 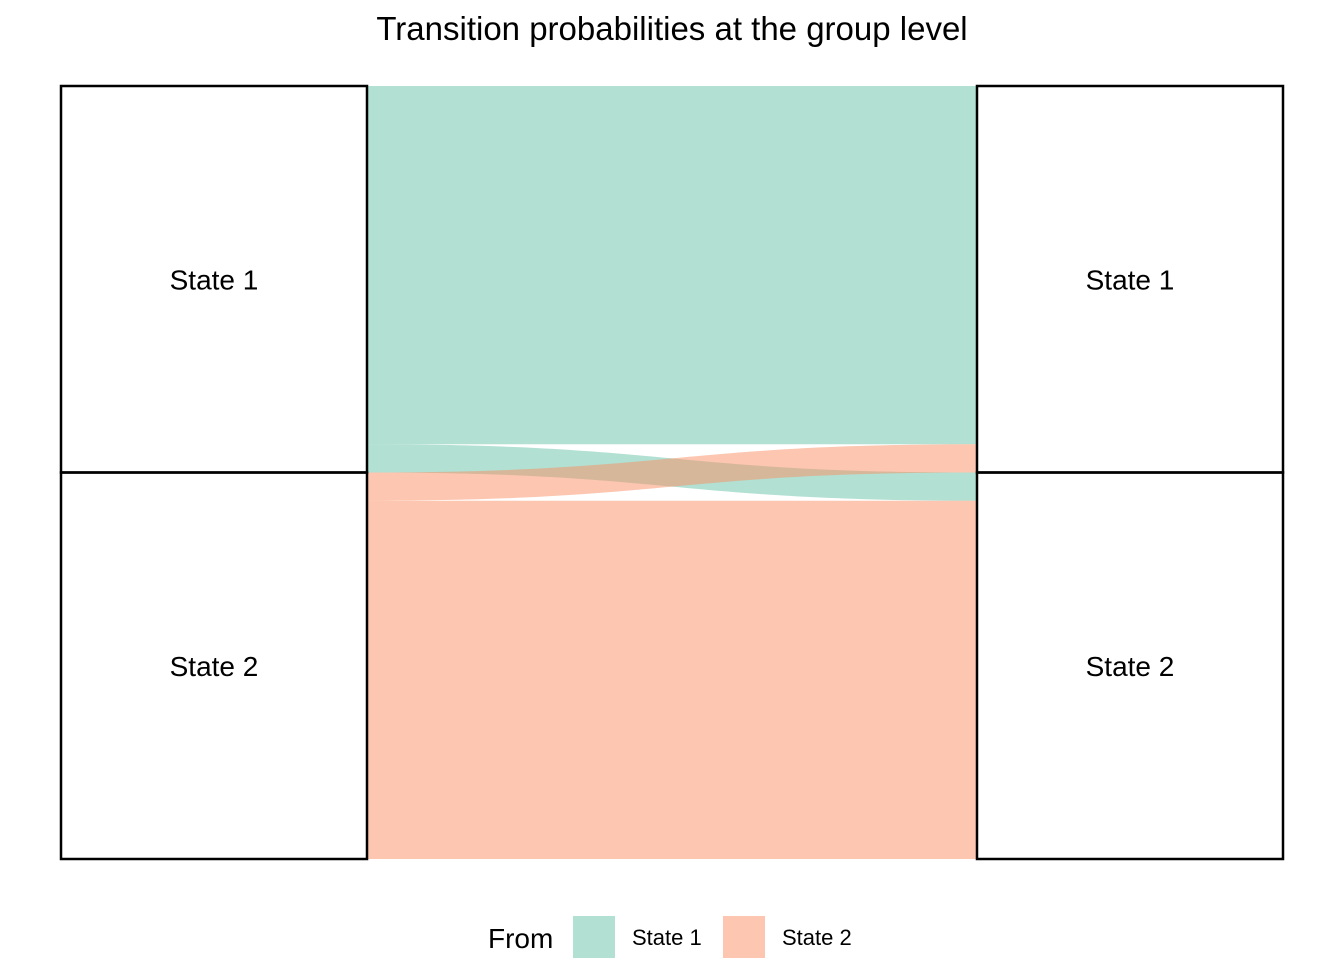 What do you see at coordinates (817, 937) in the screenshot?
I see `legend-label-2: State 2` at bounding box center [817, 937].